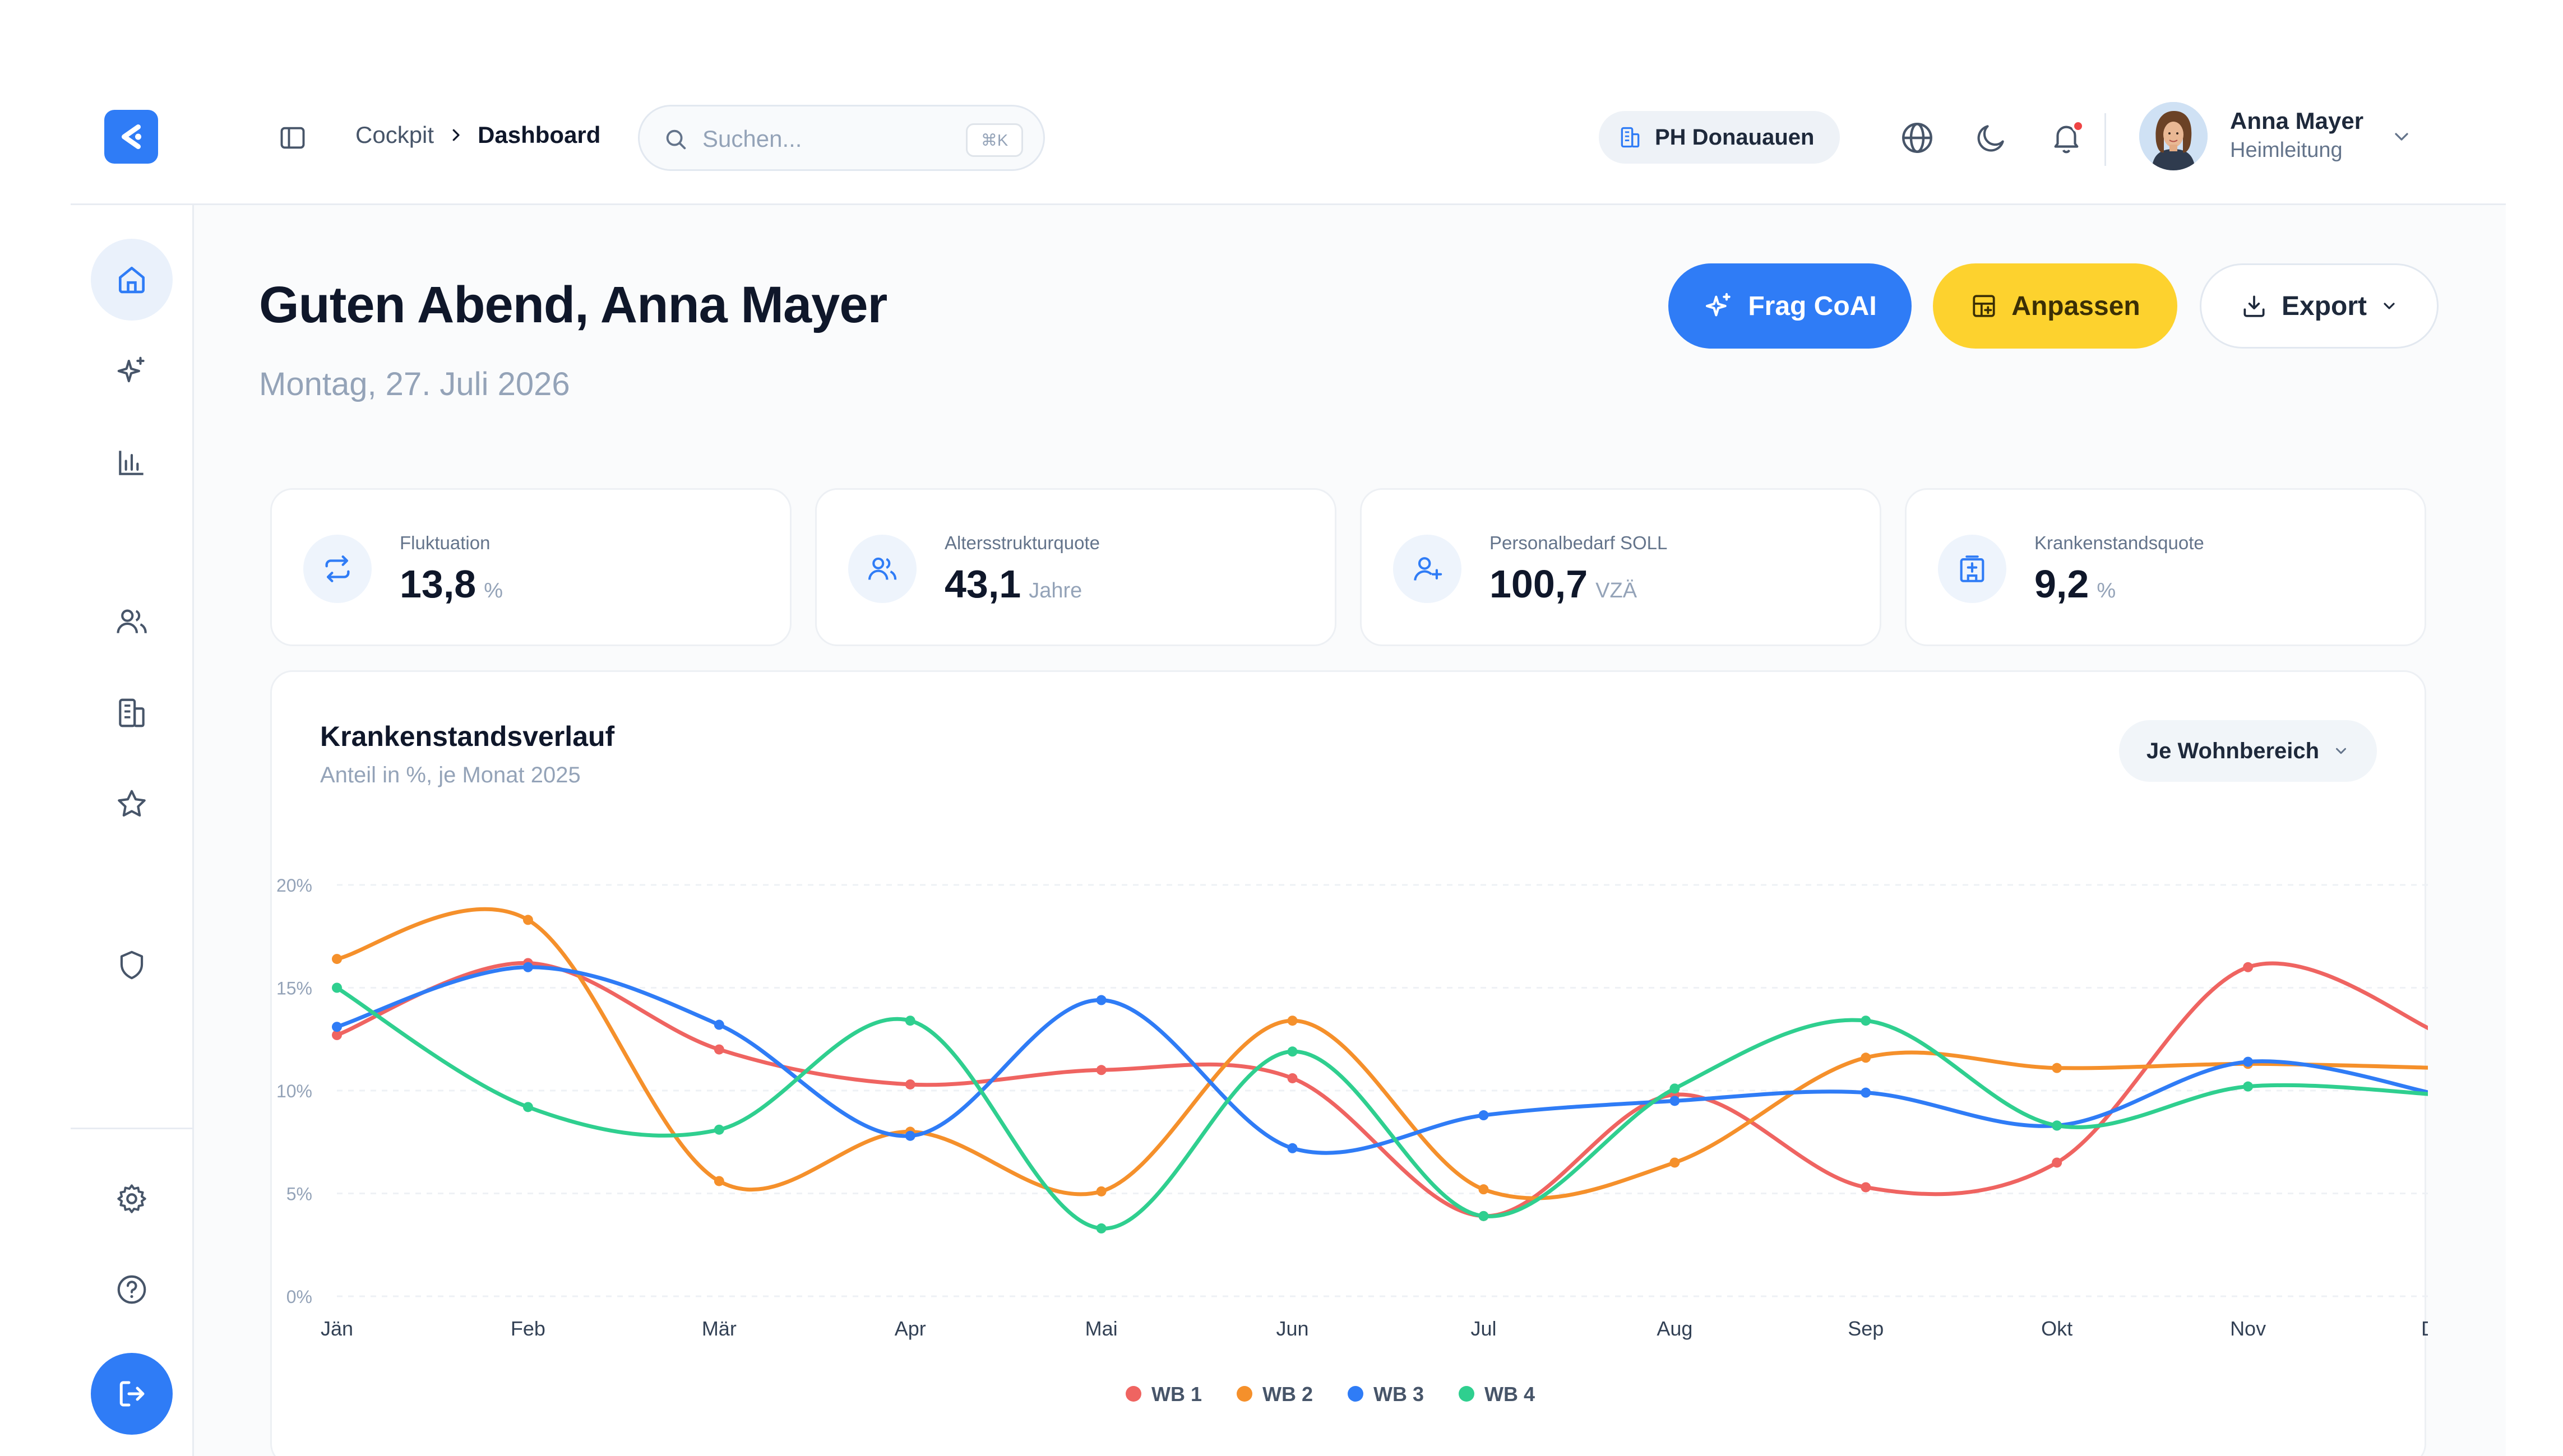 This screenshot has width=2563, height=1456. Describe the element at coordinates (2075, 306) in the screenshot. I see `customize-label: Anpassen` at that location.